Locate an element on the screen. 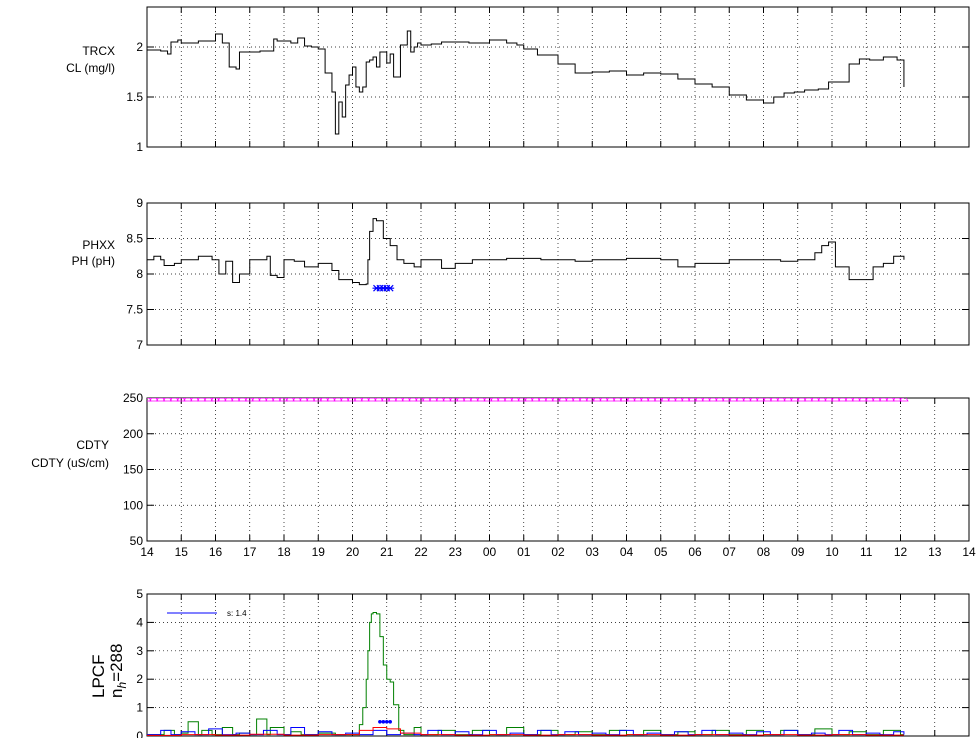 This screenshot has height=738, width=979. y-axis-label-line2: nh=288 is located at coordinates (118, 671).